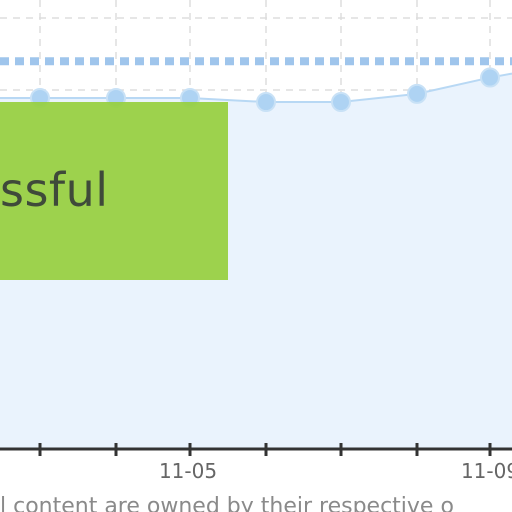 The width and height of the screenshot is (512, 512). Describe the element at coordinates (265, 449) in the screenshot. I see `x-axis-ticks` at that location.